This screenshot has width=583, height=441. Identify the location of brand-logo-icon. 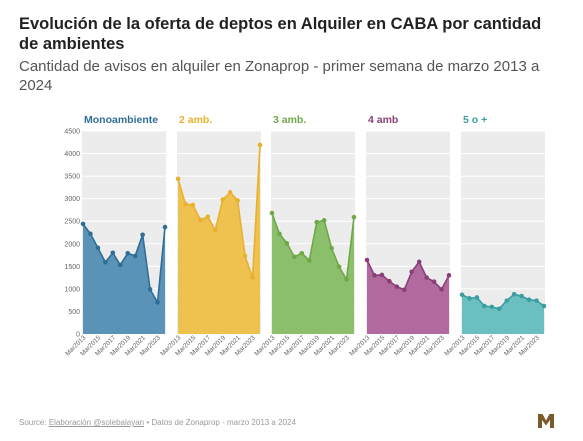
(546, 421).